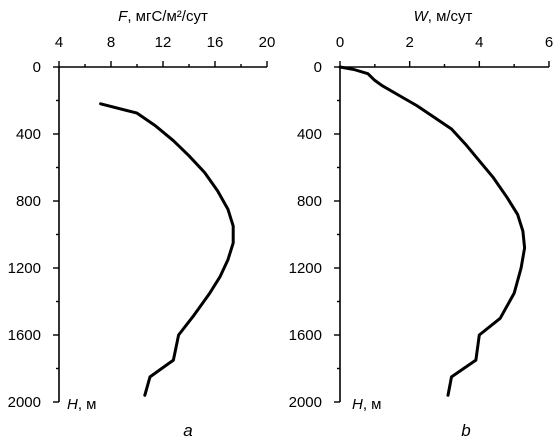 Image resolution: width=556 pixels, height=443 pixels. I want to click on panel-a-x-var: F, so click(123, 16).